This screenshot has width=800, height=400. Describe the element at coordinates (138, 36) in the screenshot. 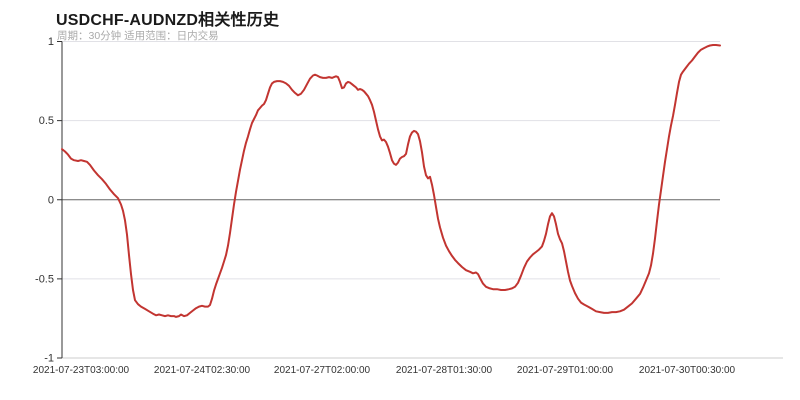

I see `chart-subtitle: 周期：30分钟 适用范围：日内交易` at that location.